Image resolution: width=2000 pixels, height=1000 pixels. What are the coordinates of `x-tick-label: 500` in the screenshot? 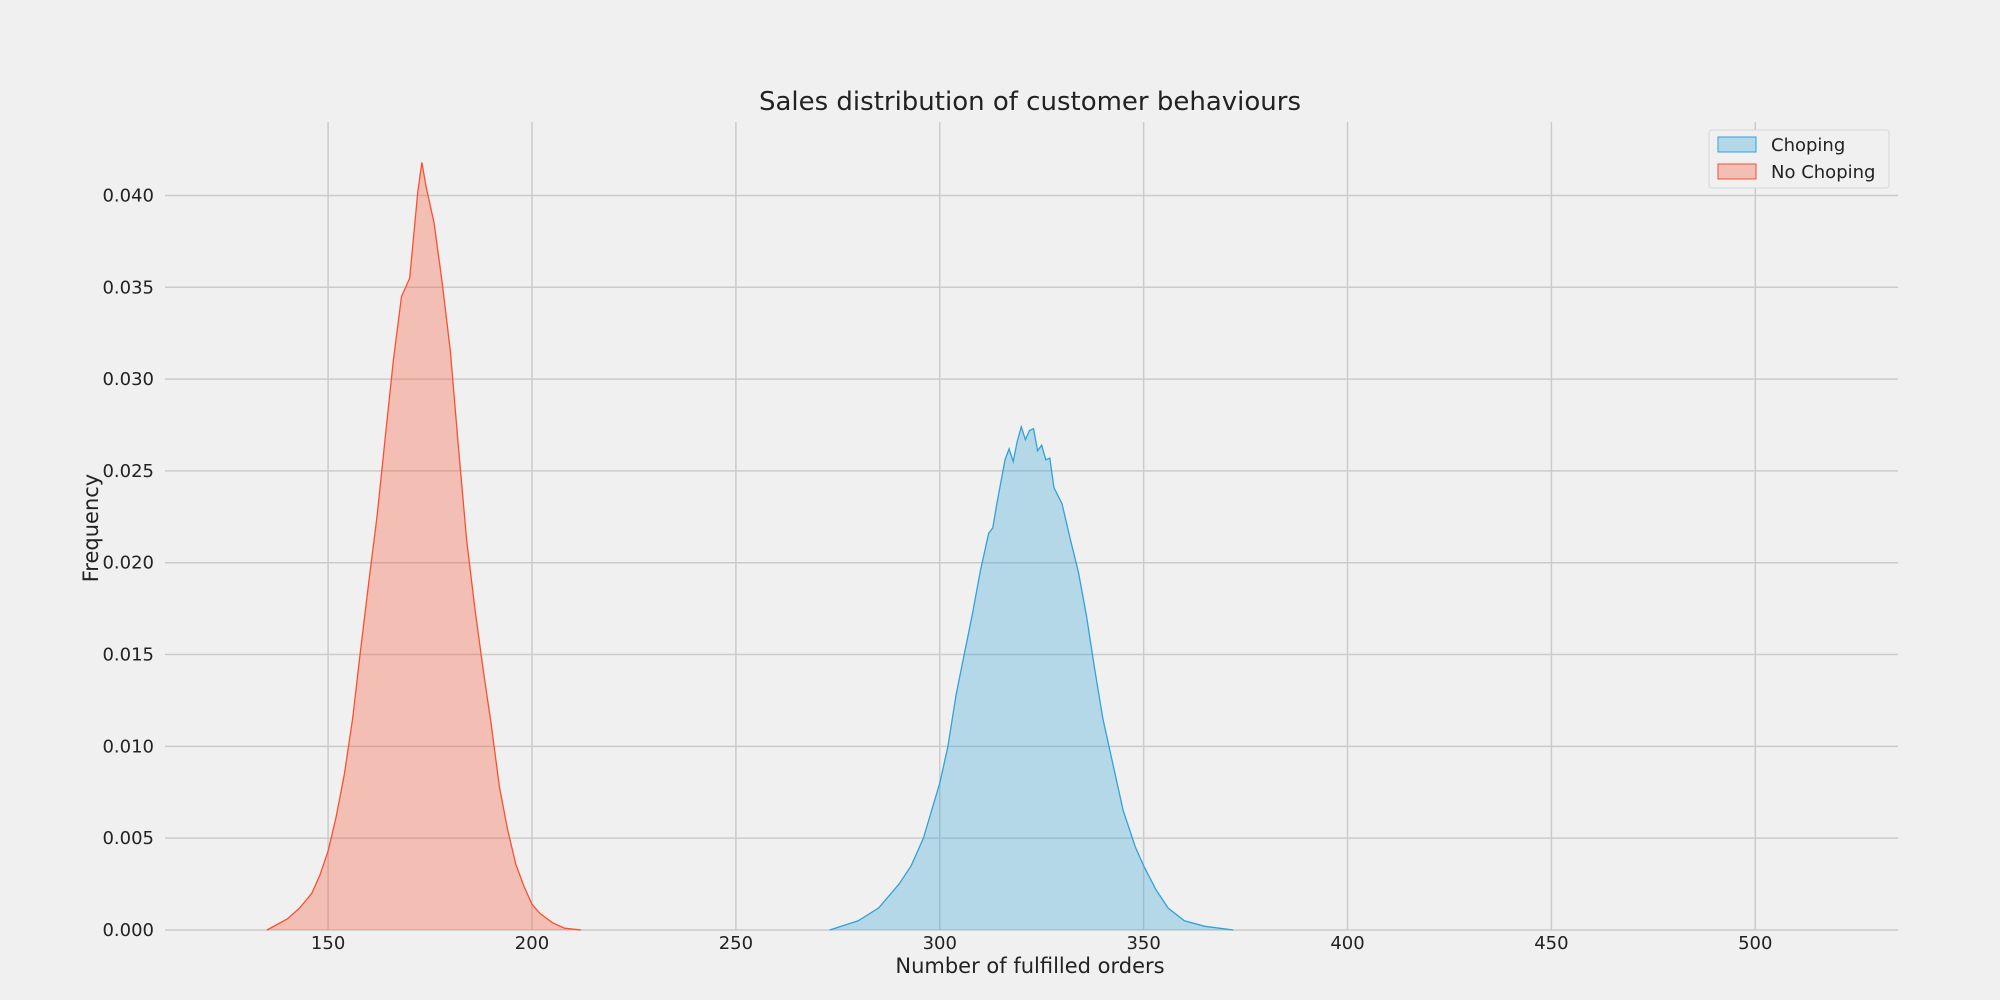 It's located at (1755, 943).